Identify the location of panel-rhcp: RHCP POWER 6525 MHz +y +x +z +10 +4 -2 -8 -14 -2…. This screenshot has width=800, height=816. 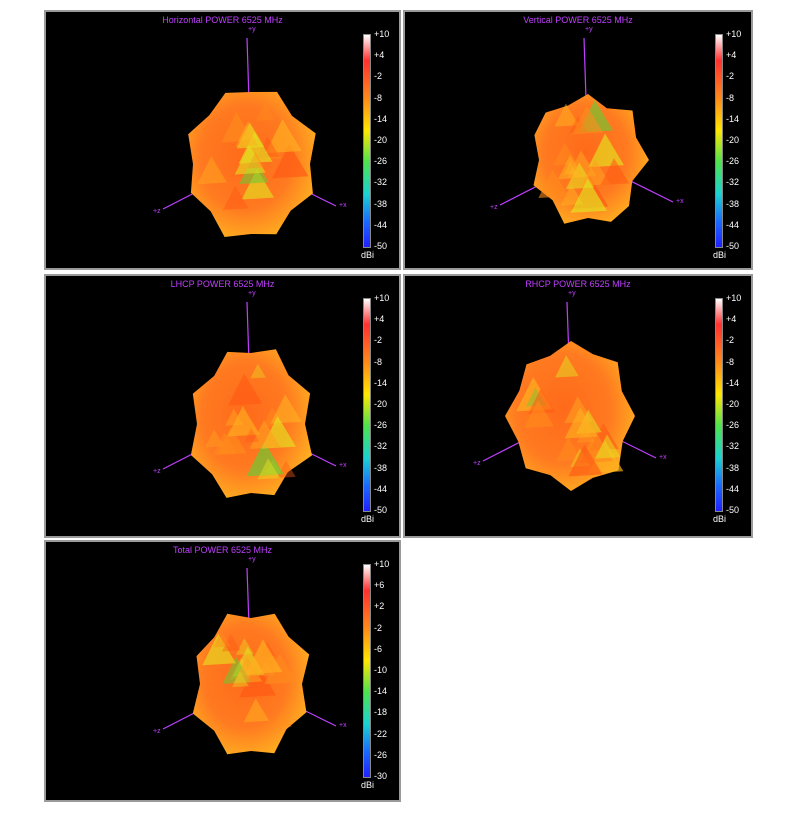
(578, 406).